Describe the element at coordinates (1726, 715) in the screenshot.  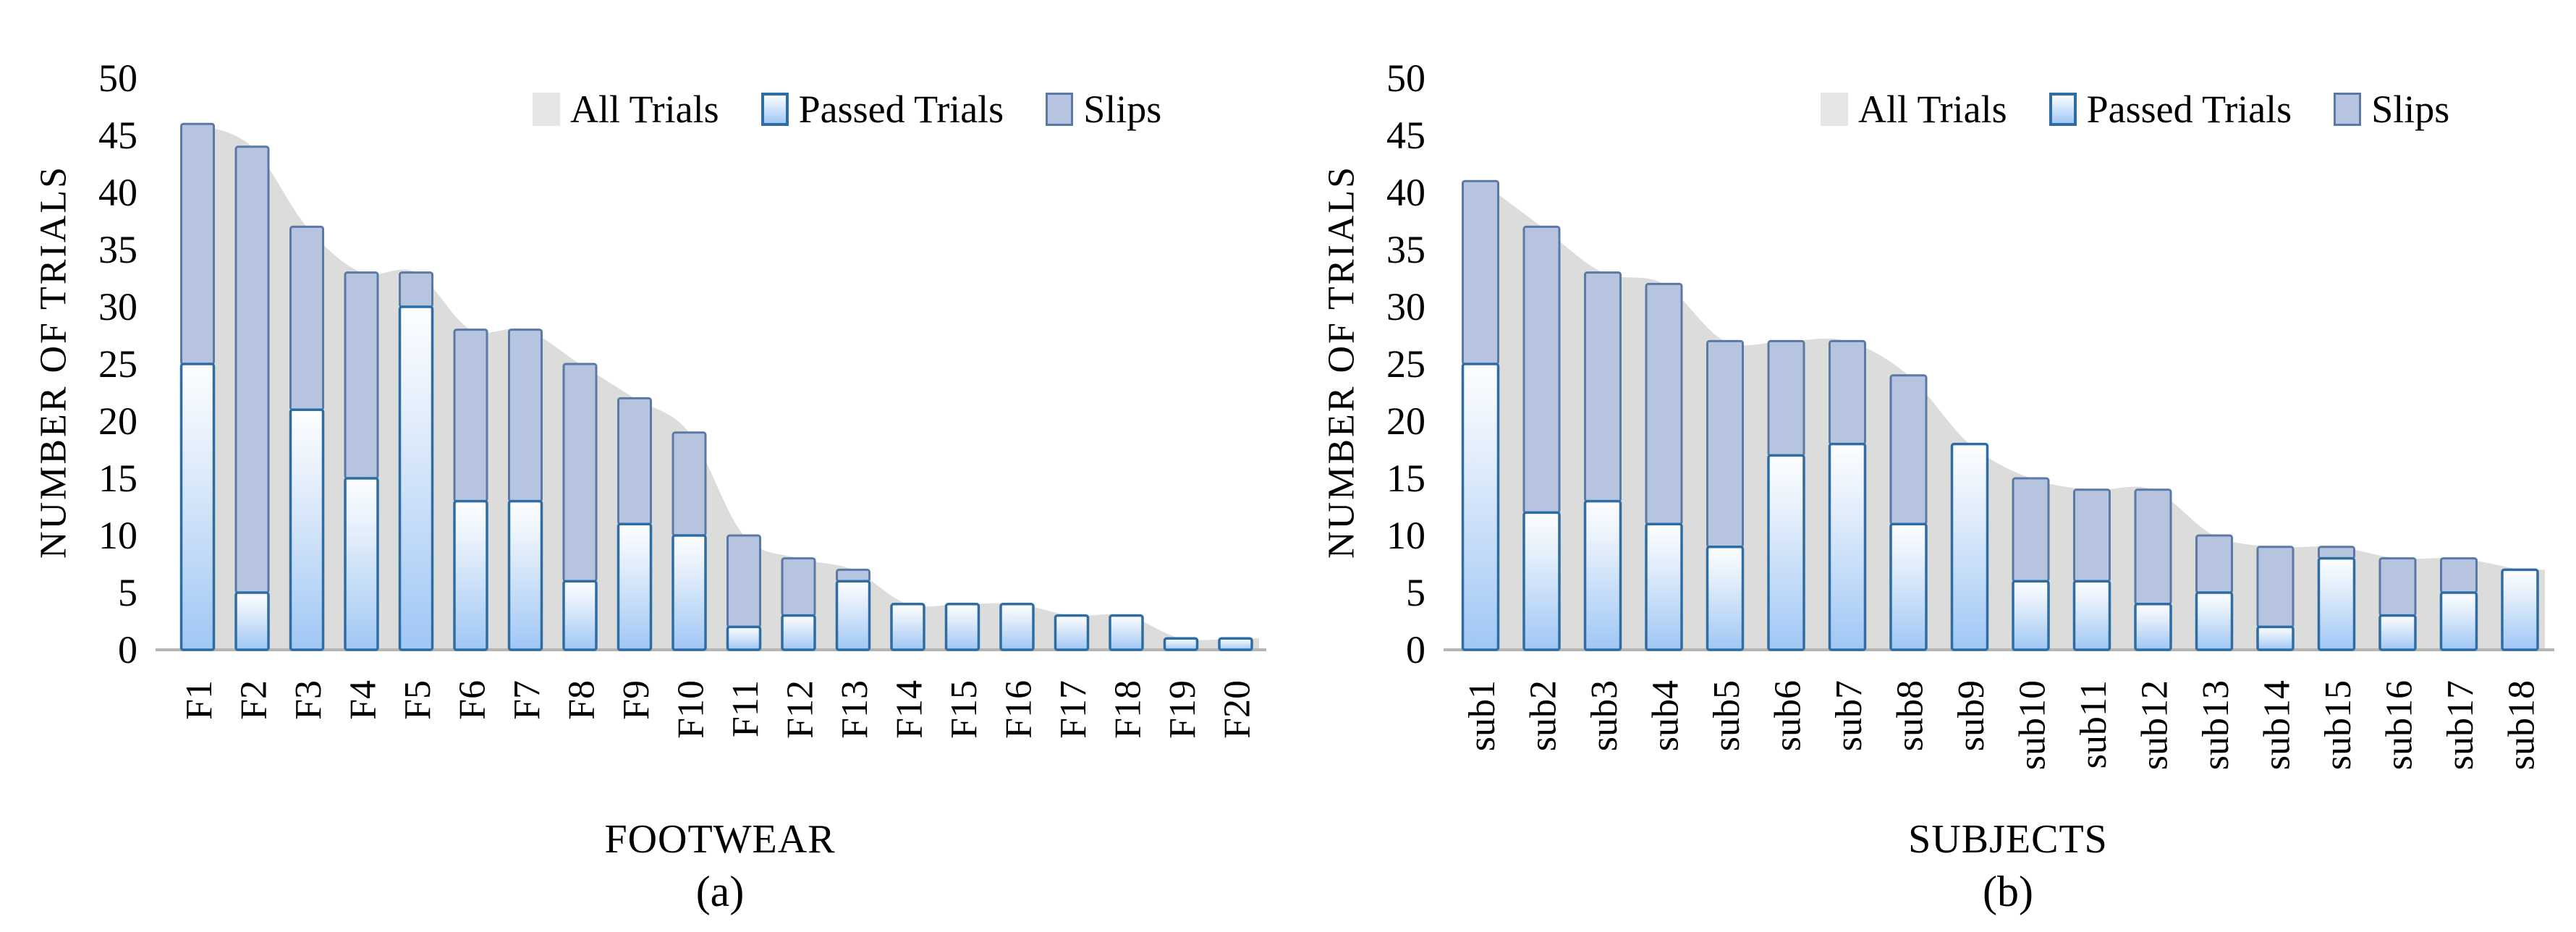
I see `x-category-label: sub5` at that location.